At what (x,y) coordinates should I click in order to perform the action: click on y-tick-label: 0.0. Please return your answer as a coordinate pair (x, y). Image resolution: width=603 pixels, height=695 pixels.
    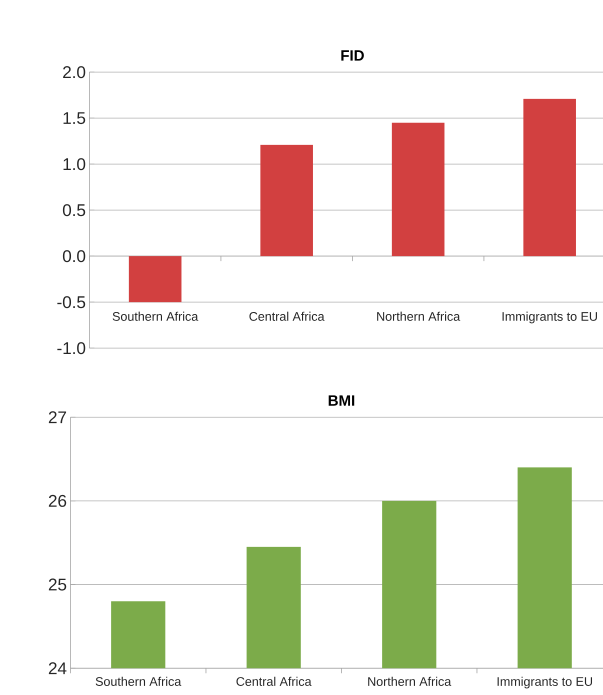
    Looking at the image, I should click on (74, 256).